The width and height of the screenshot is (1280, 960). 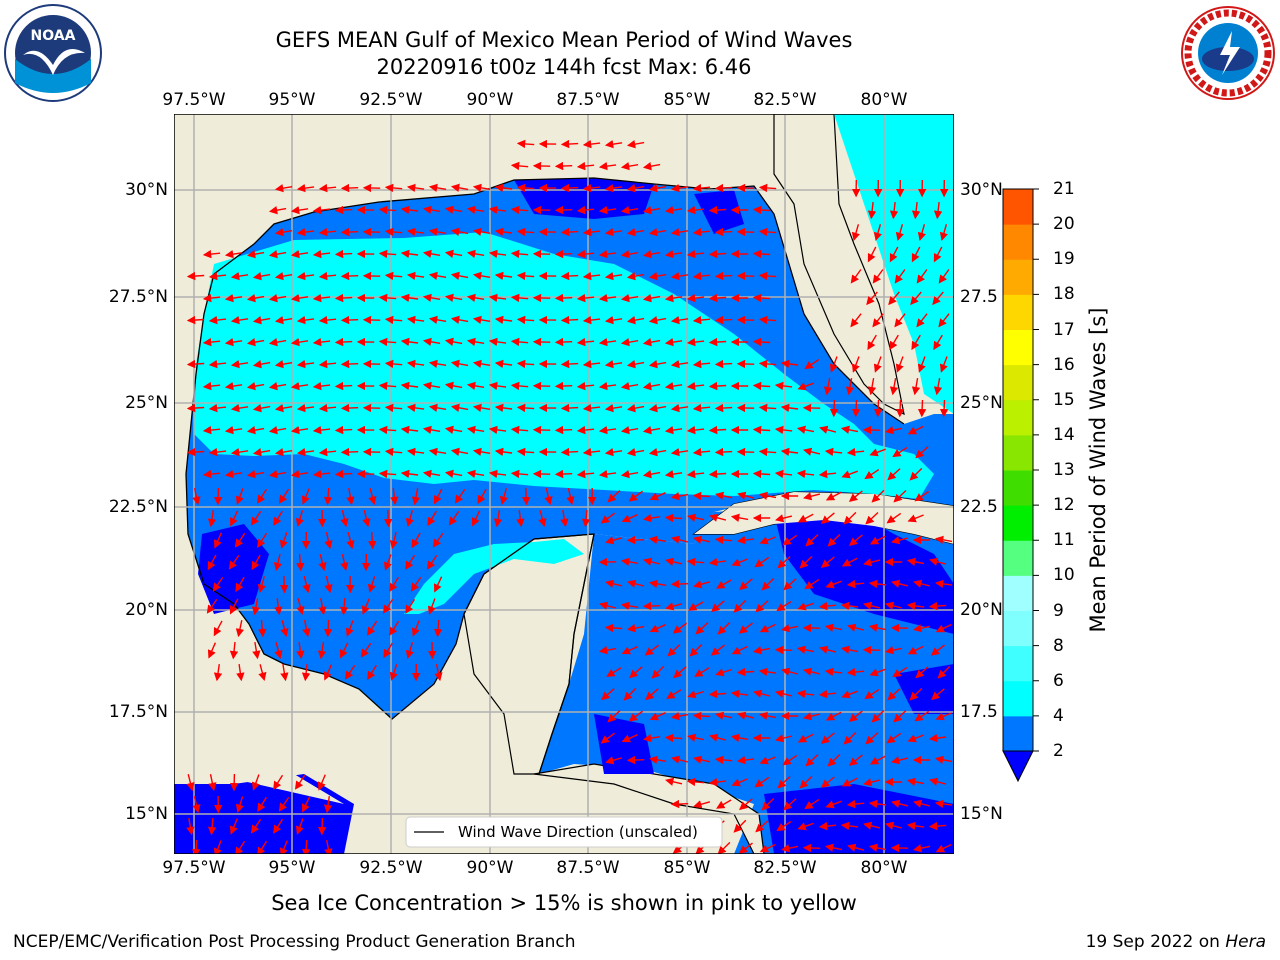 What do you see at coordinates (138, 712) in the screenshot?
I see `lat-label-left: 17.5°N` at bounding box center [138, 712].